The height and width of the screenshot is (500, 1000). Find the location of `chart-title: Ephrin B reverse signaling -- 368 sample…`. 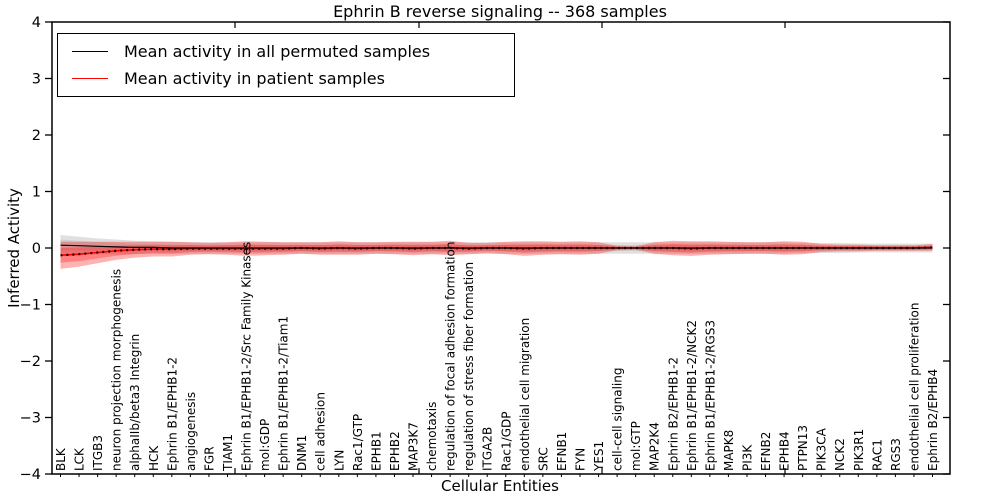

chart-title: Ephrin B reverse signaling -- 368 sample… is located at coordinates (500, 11).